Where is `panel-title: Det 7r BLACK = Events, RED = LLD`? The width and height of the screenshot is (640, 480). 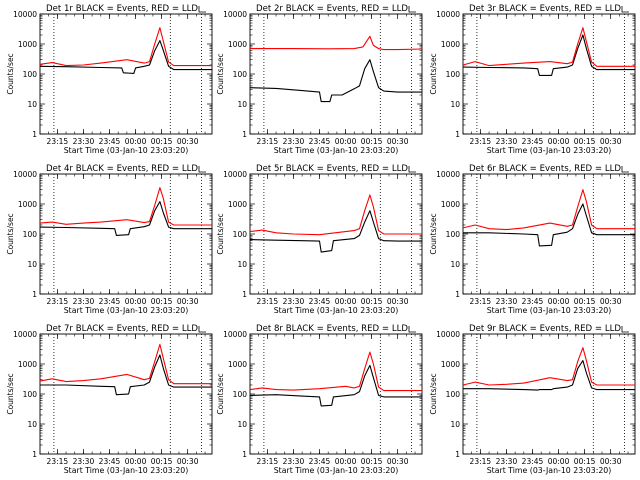 panel-title: Det 7r BLACK = Events, RED = LLD is located at coordinates (122, 329).